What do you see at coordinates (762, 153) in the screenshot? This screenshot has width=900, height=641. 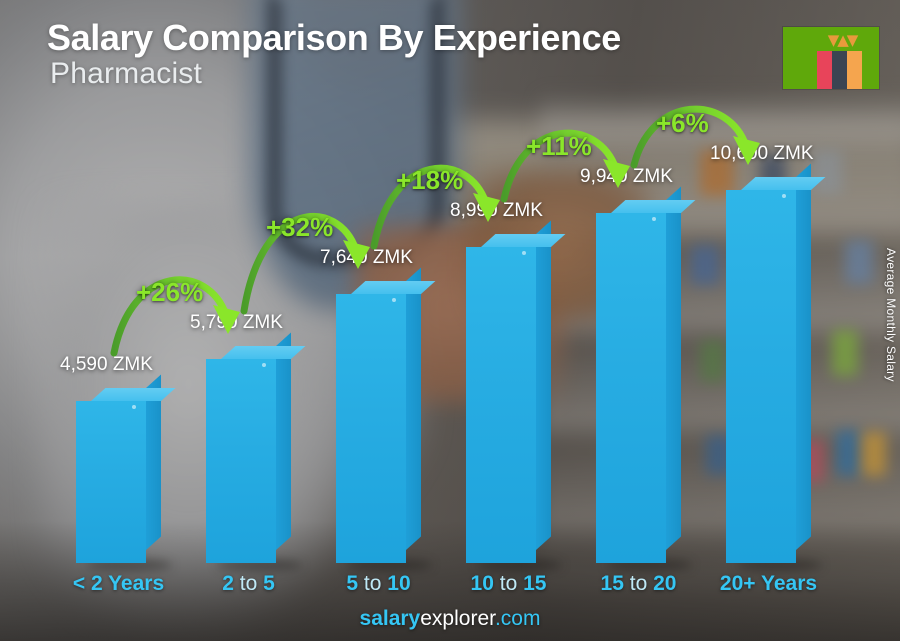 I see `bar-value-label: 10,600 ZMK` at bounding box center [762, 153].